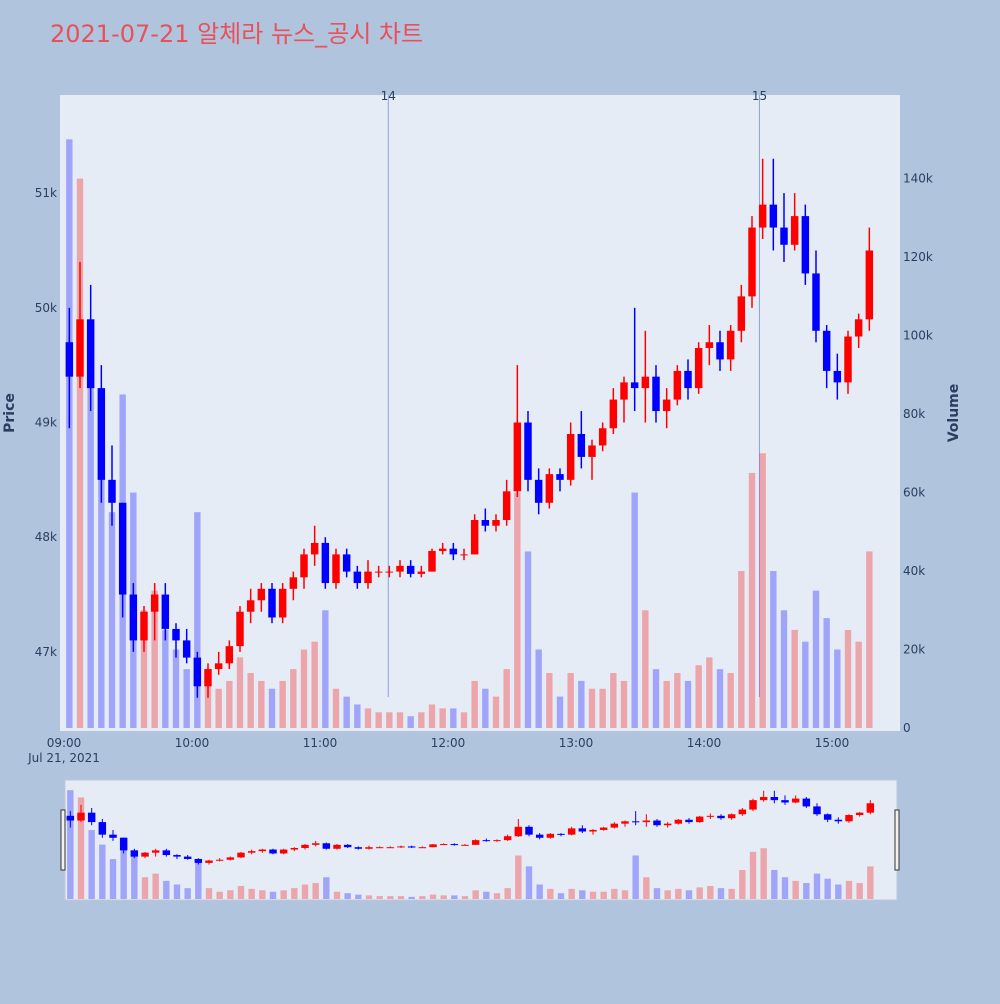 The height and width of the screenshot is (1004, 1000). I want to click on range-slider, so click(481, 840).